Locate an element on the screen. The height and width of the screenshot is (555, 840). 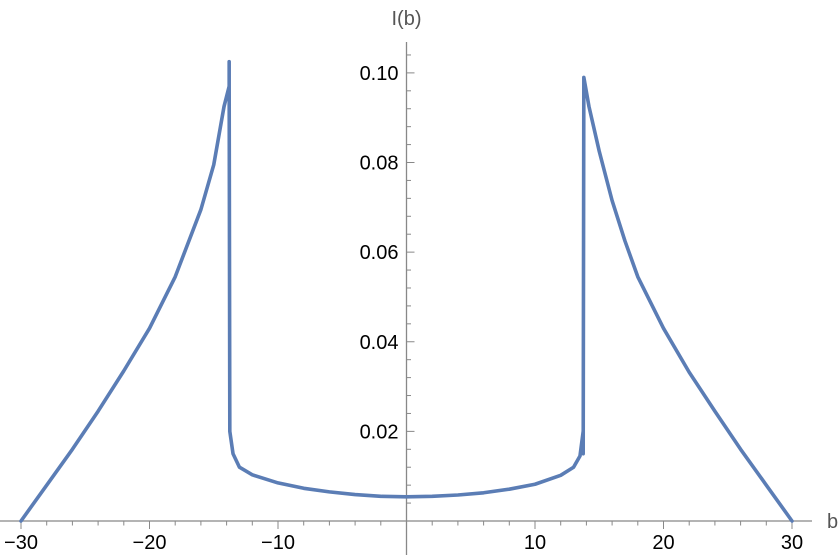
y-axis-label: I(b) is located at coordinates (407, 19).